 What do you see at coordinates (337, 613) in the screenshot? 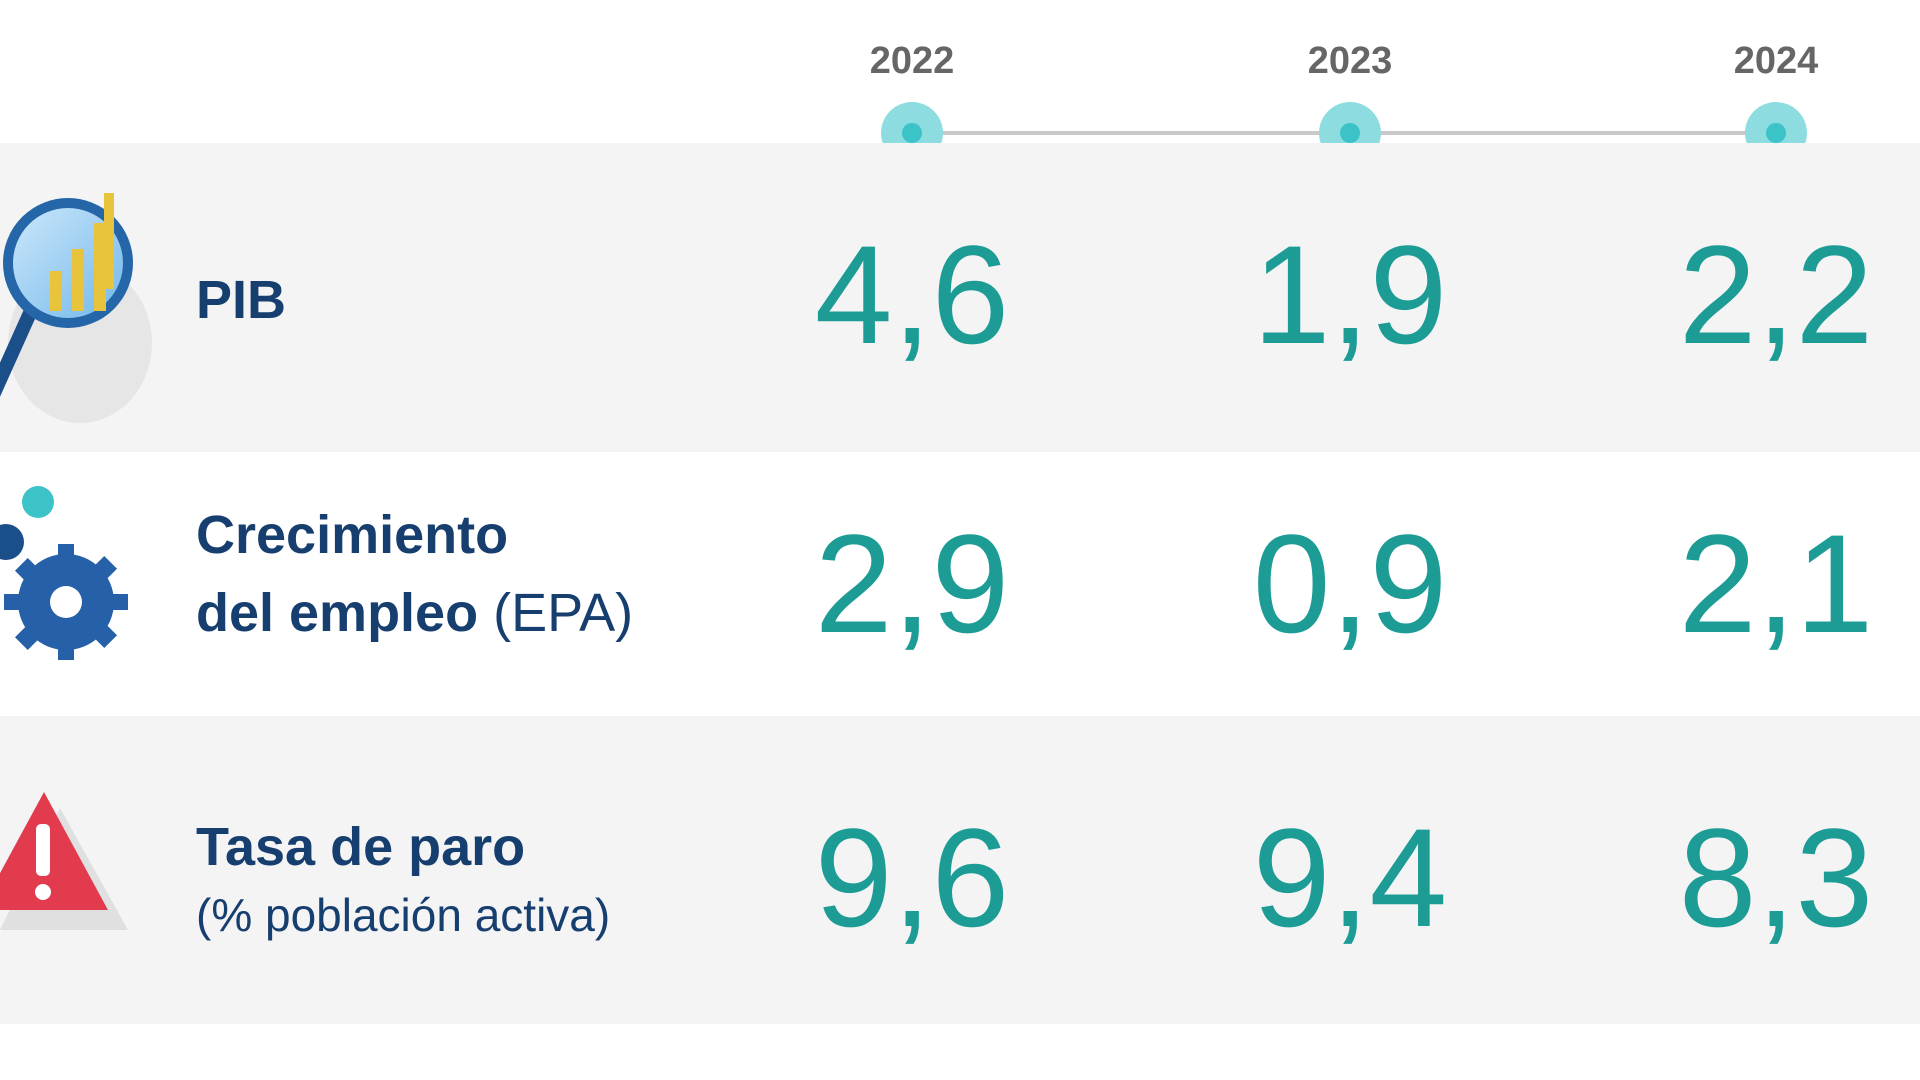
I see `row-label-empleo-line2-text: del empleo` at bounding box center [337, 613].